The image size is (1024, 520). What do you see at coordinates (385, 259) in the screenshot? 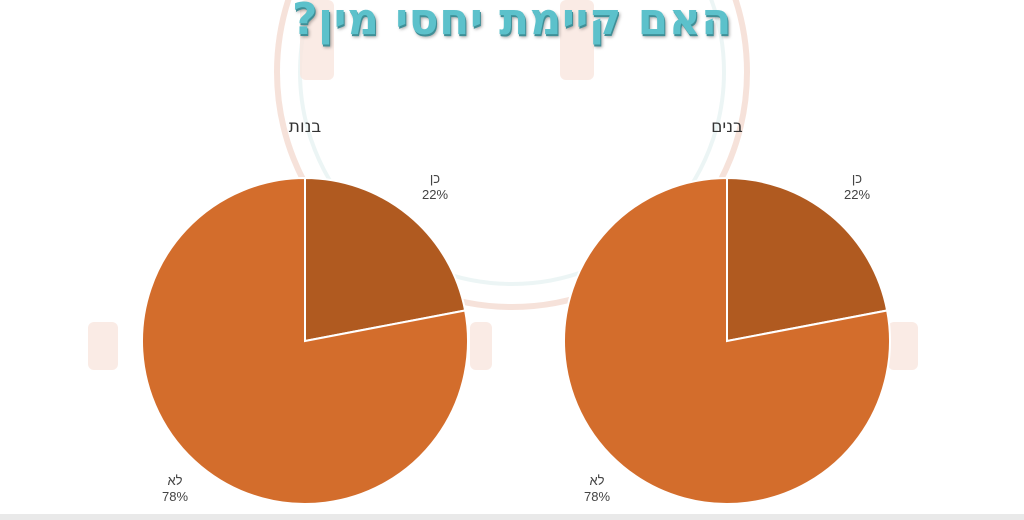
I see `pie-slice-girls-yes` at bounding box center [385, 259].